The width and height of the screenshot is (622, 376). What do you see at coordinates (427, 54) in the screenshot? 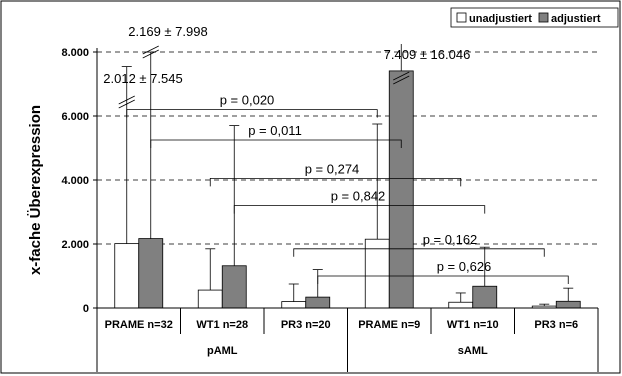
I see `value-annotation: 7.409 ± 16.046` at bounding box center [427, 54].